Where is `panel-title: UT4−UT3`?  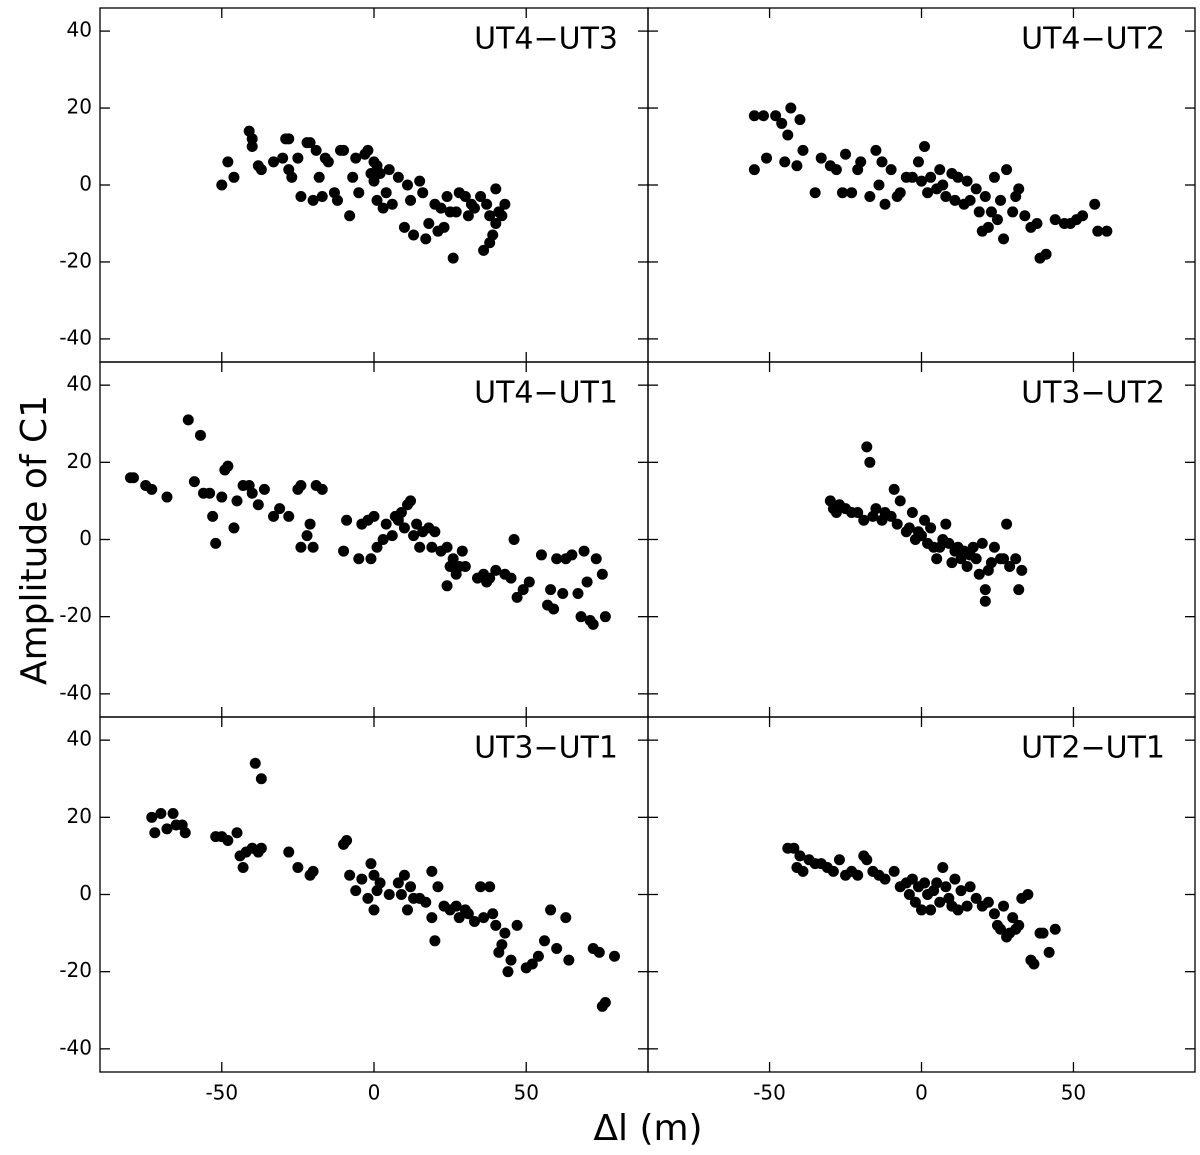
panel-title: UT4−UT3 is located at coordinates (546, 39).